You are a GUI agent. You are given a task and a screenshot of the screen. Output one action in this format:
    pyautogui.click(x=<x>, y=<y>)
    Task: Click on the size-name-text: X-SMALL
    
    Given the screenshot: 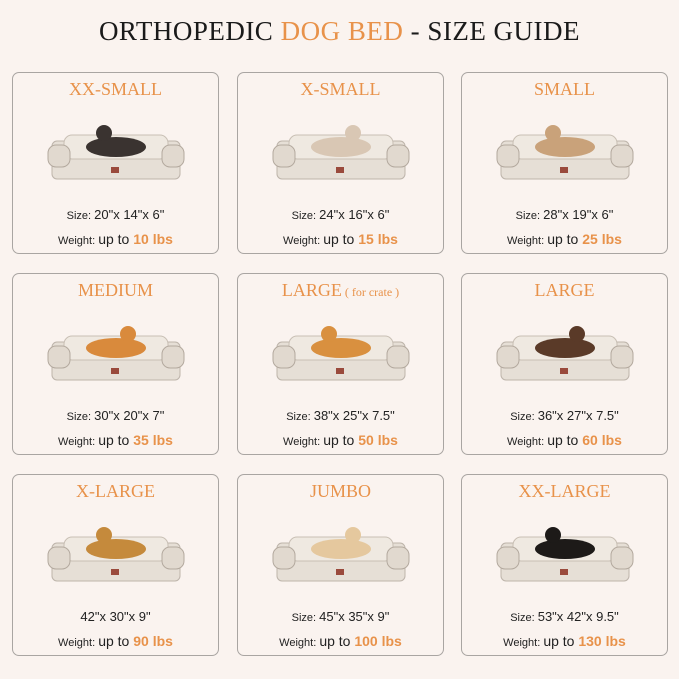 What is the action you would take?
    pyautogui.click(x=340, y=89)
    